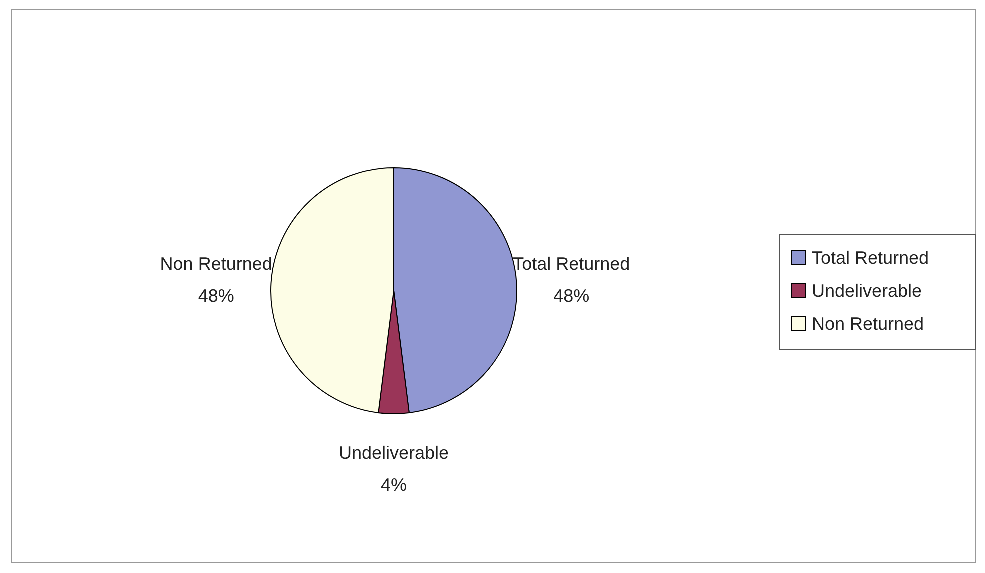 The image size is (985, 573). Describe the element at coordinates (394, 485) in the screenshot. I see `data-label: 4%` at that location.